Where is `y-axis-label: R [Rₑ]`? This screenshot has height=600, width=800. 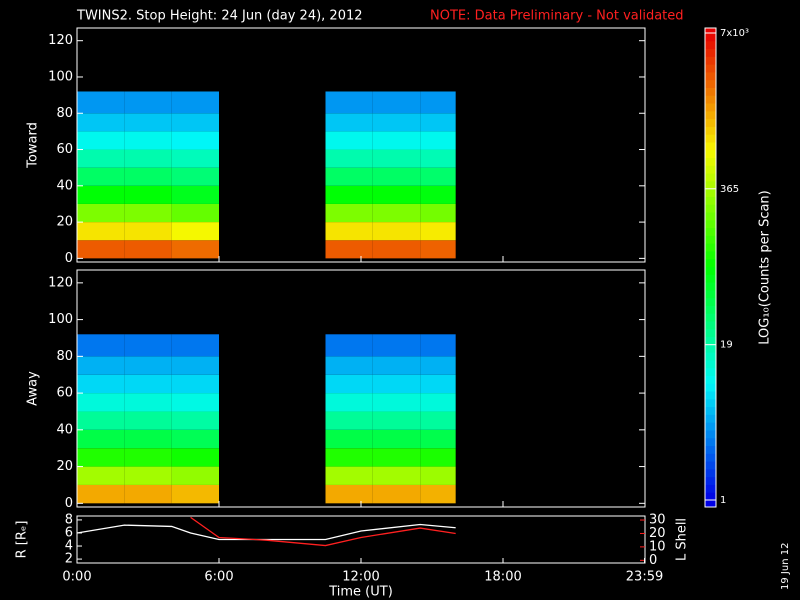
y-axis-label: R [Rₑ] is located at coordinates (22, 540).